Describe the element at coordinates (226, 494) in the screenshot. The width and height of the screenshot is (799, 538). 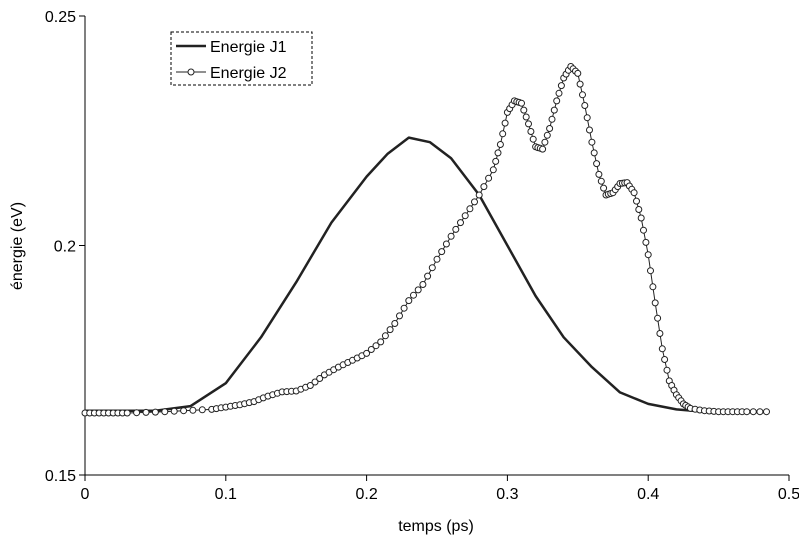
I see `x-tick-label: 0.1` at that location.